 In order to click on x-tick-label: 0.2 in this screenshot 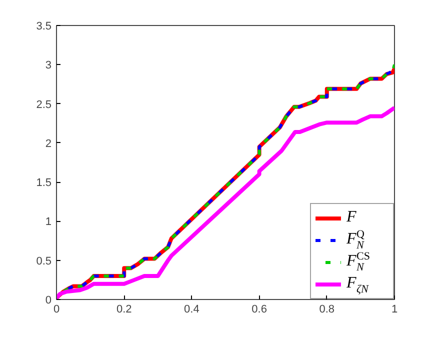, I will do `click(124, 310)`.